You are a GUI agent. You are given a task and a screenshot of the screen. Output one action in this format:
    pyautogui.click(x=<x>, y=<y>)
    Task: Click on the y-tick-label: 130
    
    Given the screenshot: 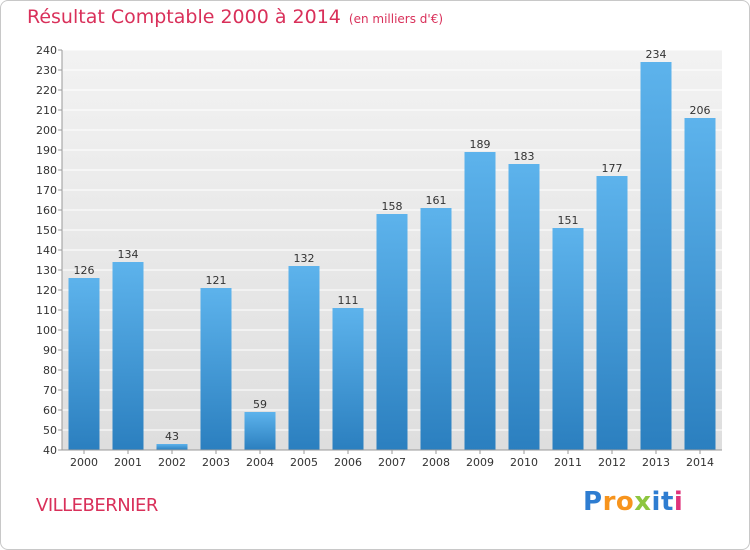 What is the action you would take?
    pyautogui.click(x=46, y=270)
    